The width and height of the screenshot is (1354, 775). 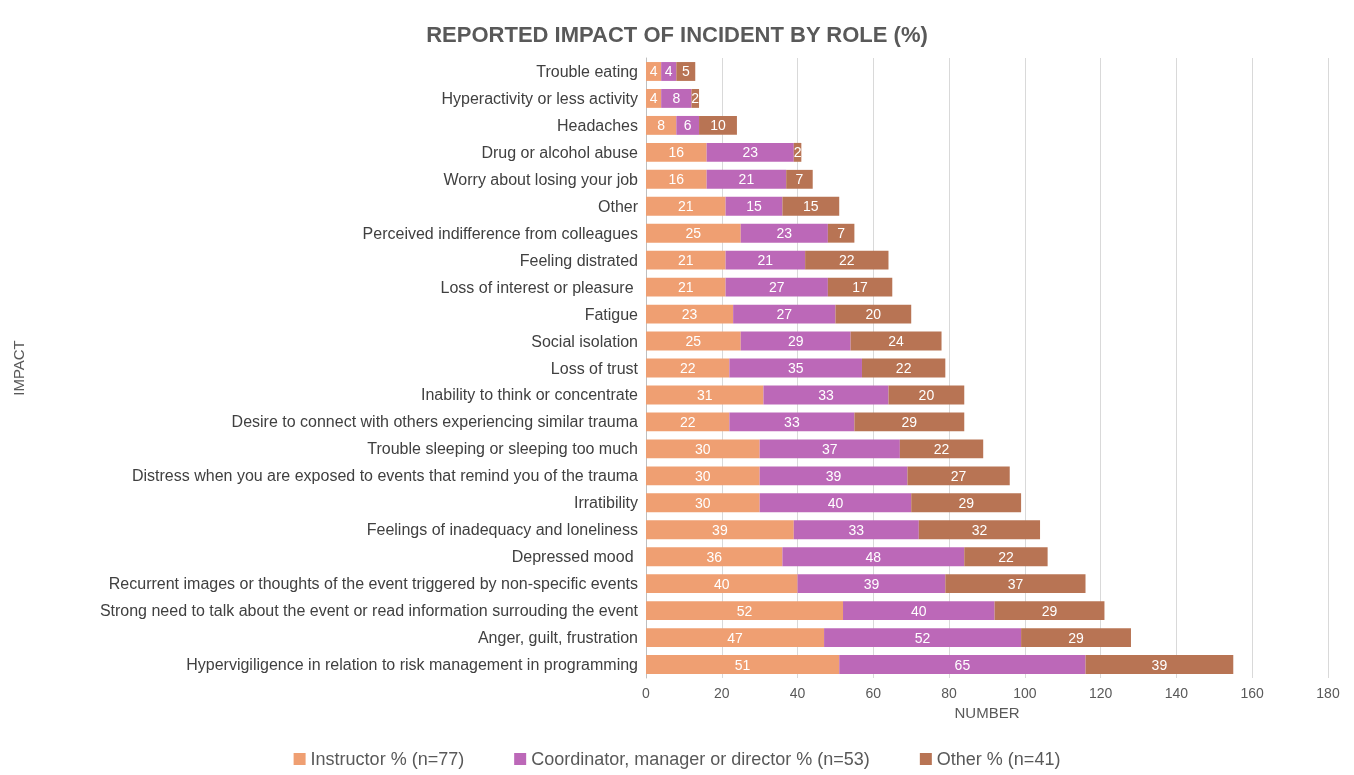 I want to click on data-label: 32, so click(x=979, y=529).